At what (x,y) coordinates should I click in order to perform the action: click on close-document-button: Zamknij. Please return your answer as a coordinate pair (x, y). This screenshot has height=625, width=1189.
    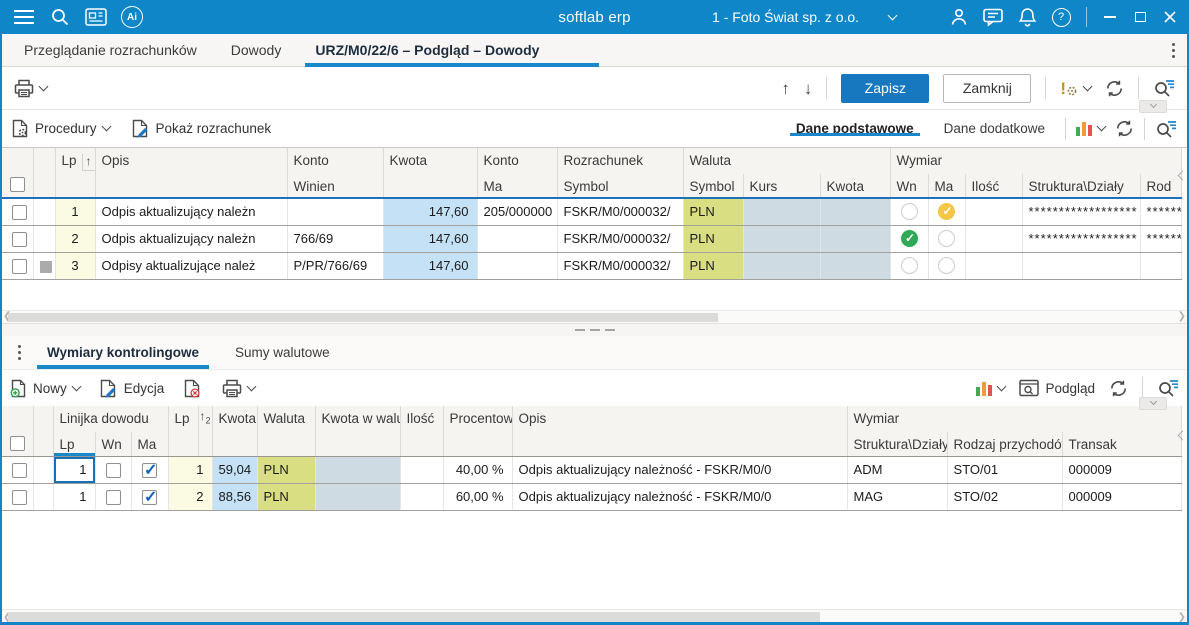
    Looking at the image, I should click on (987, 88).